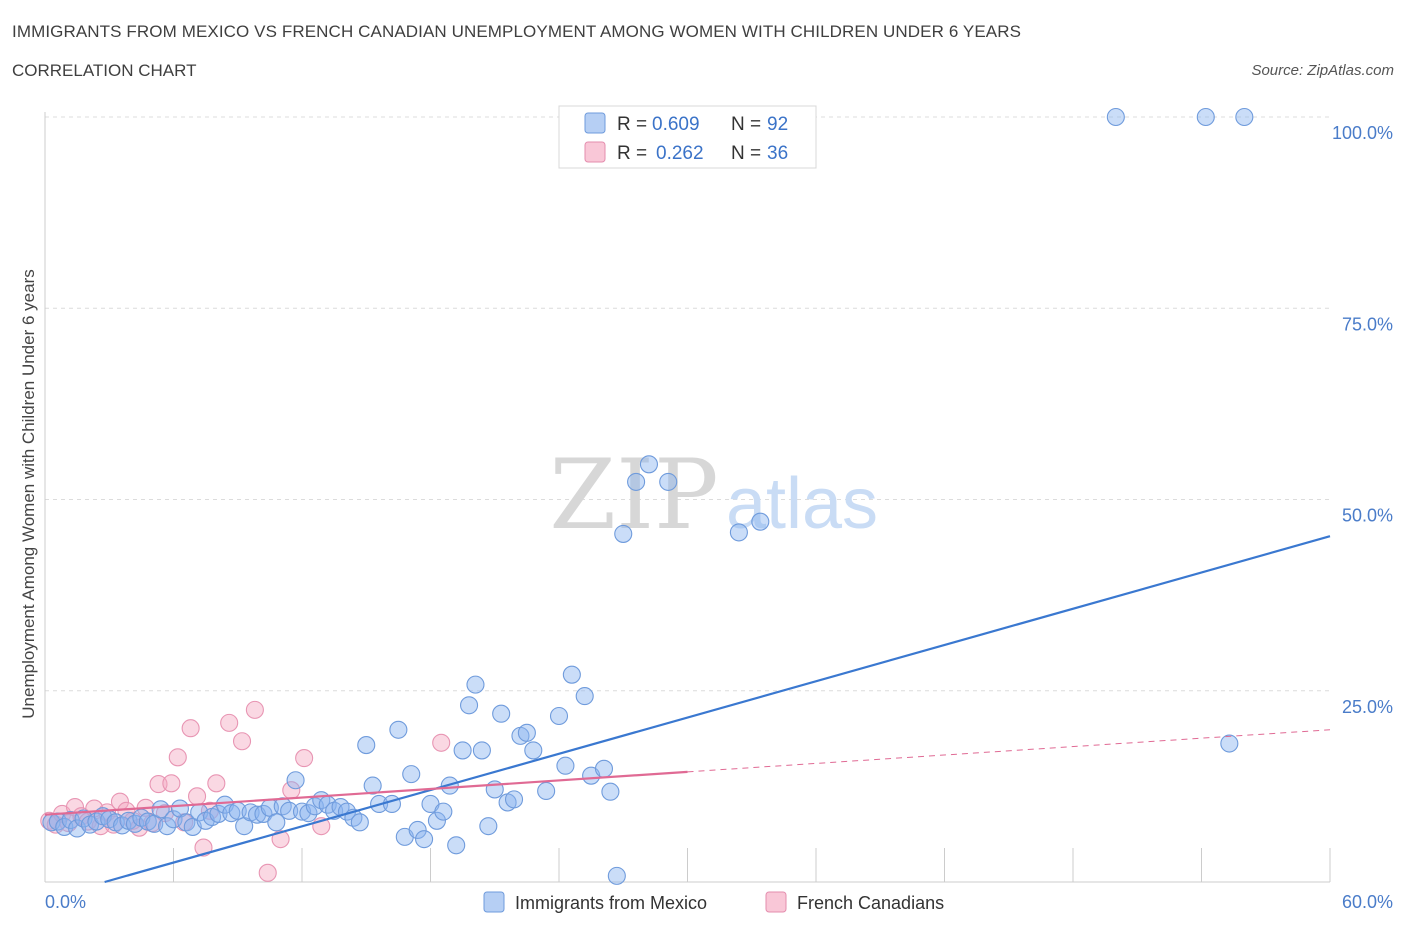  Describe the element at coordinates (1367, 516) in the screenshot. I see `y-tick-label-50: 50.0%` at that location.